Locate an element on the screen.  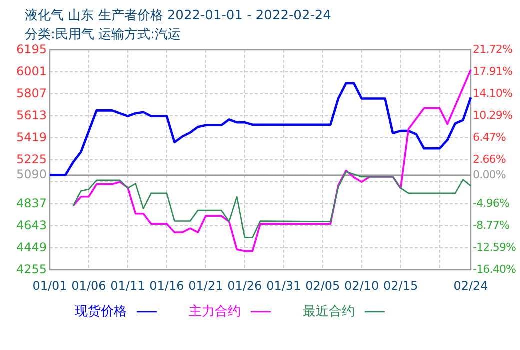
y2-tick-label: 14.10% is located at coordinates (493, 93).